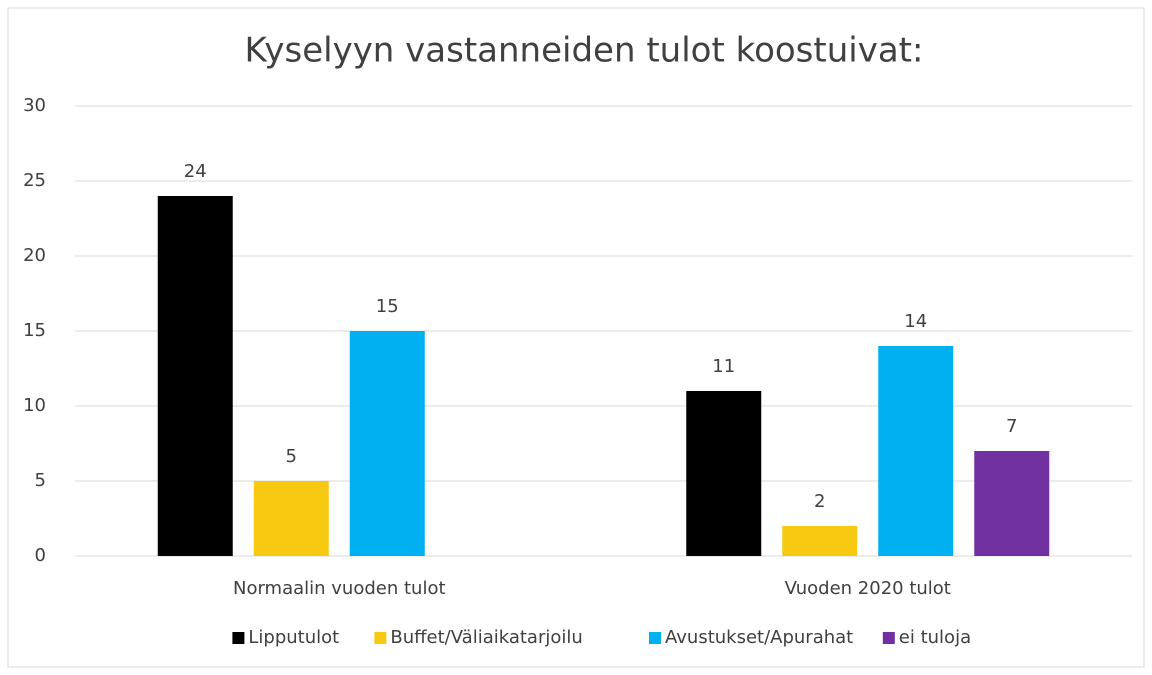 The image size is (1152, 675). Describe the element at coordinates (34, 405) in the screenshot. I see `y-tick-label: 10` at that location.